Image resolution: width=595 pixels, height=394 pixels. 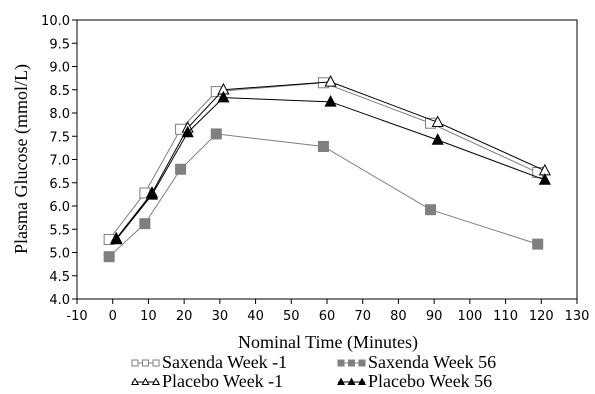 What do you see at coordinates (59, 44) in the screenshot?
I see `y-tick-label: 9.5` at bounding box center [59, 44].